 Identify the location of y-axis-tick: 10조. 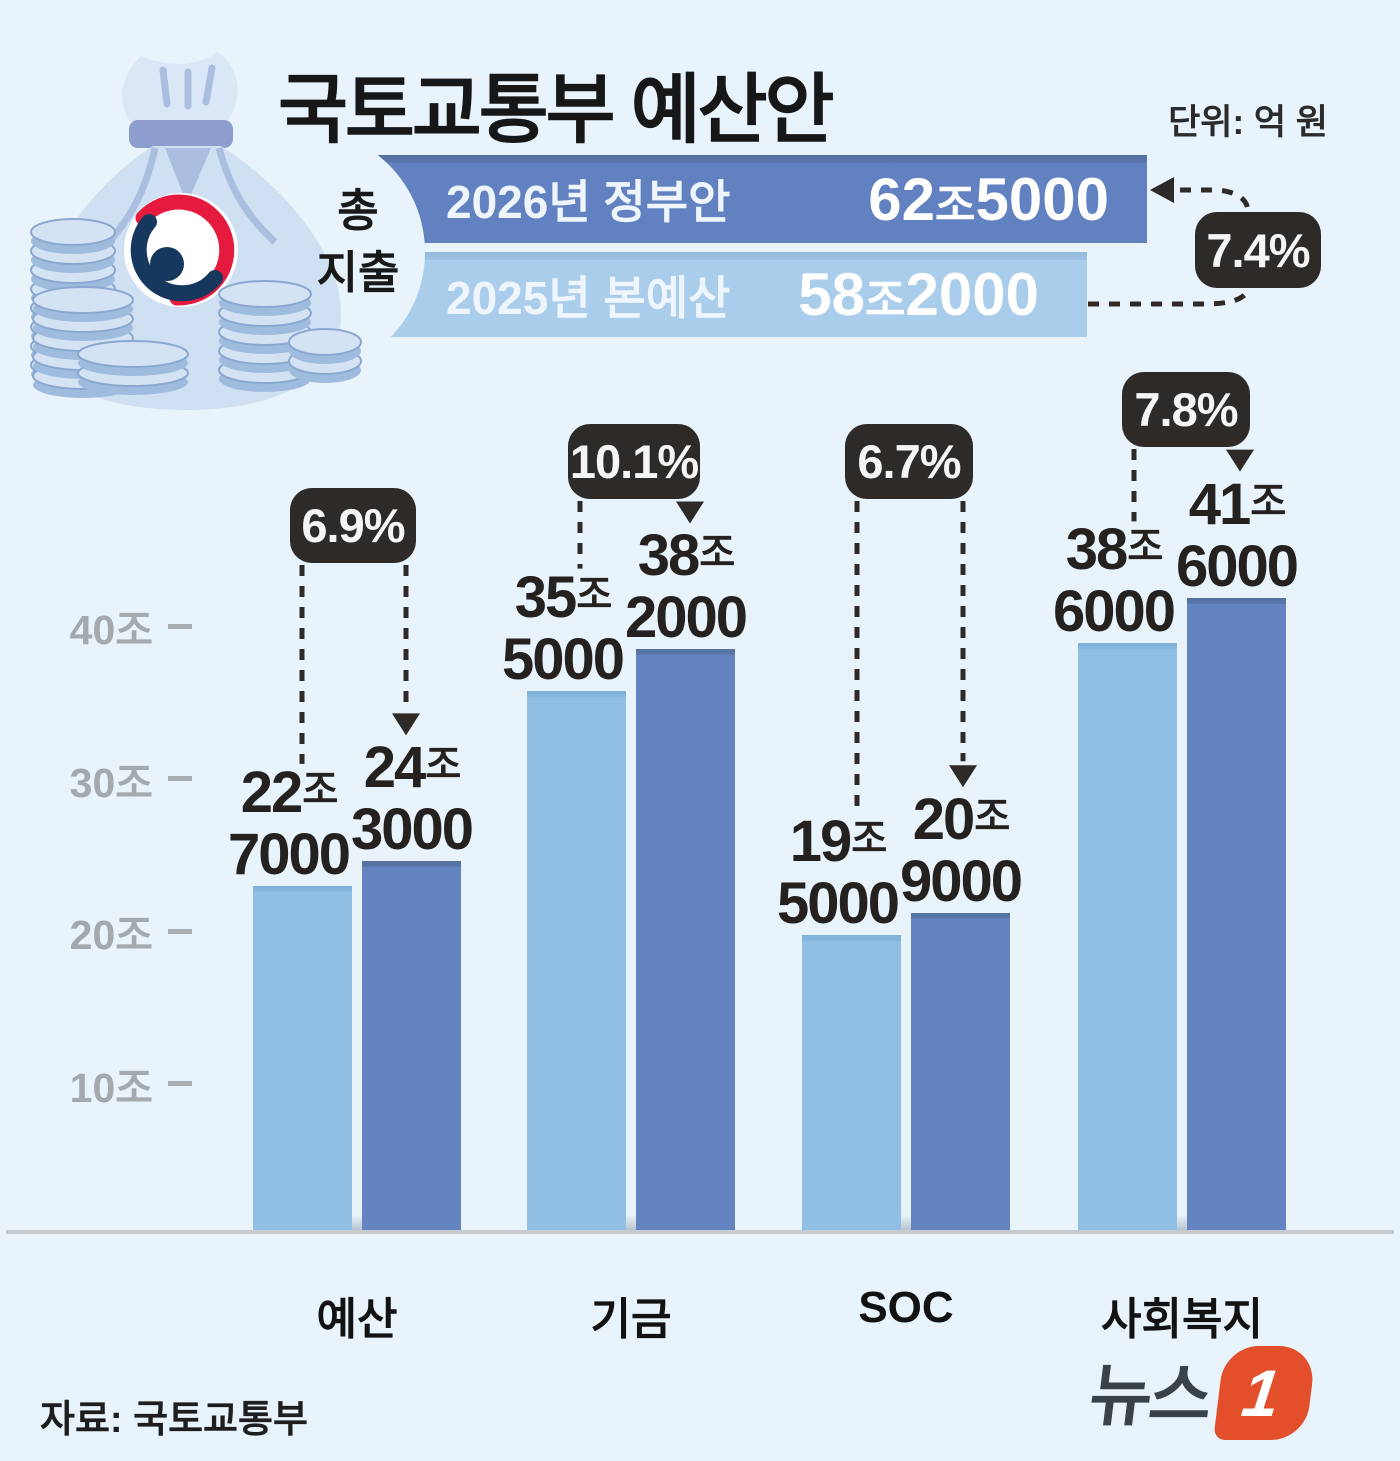
(117, 1084).